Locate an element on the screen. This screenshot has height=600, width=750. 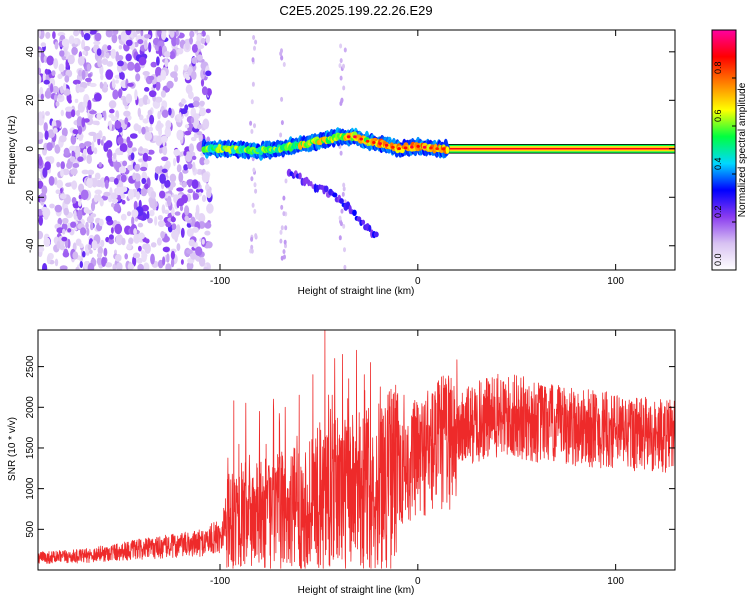
y-tick-label: 2500 is located at coordinates (30, 366).